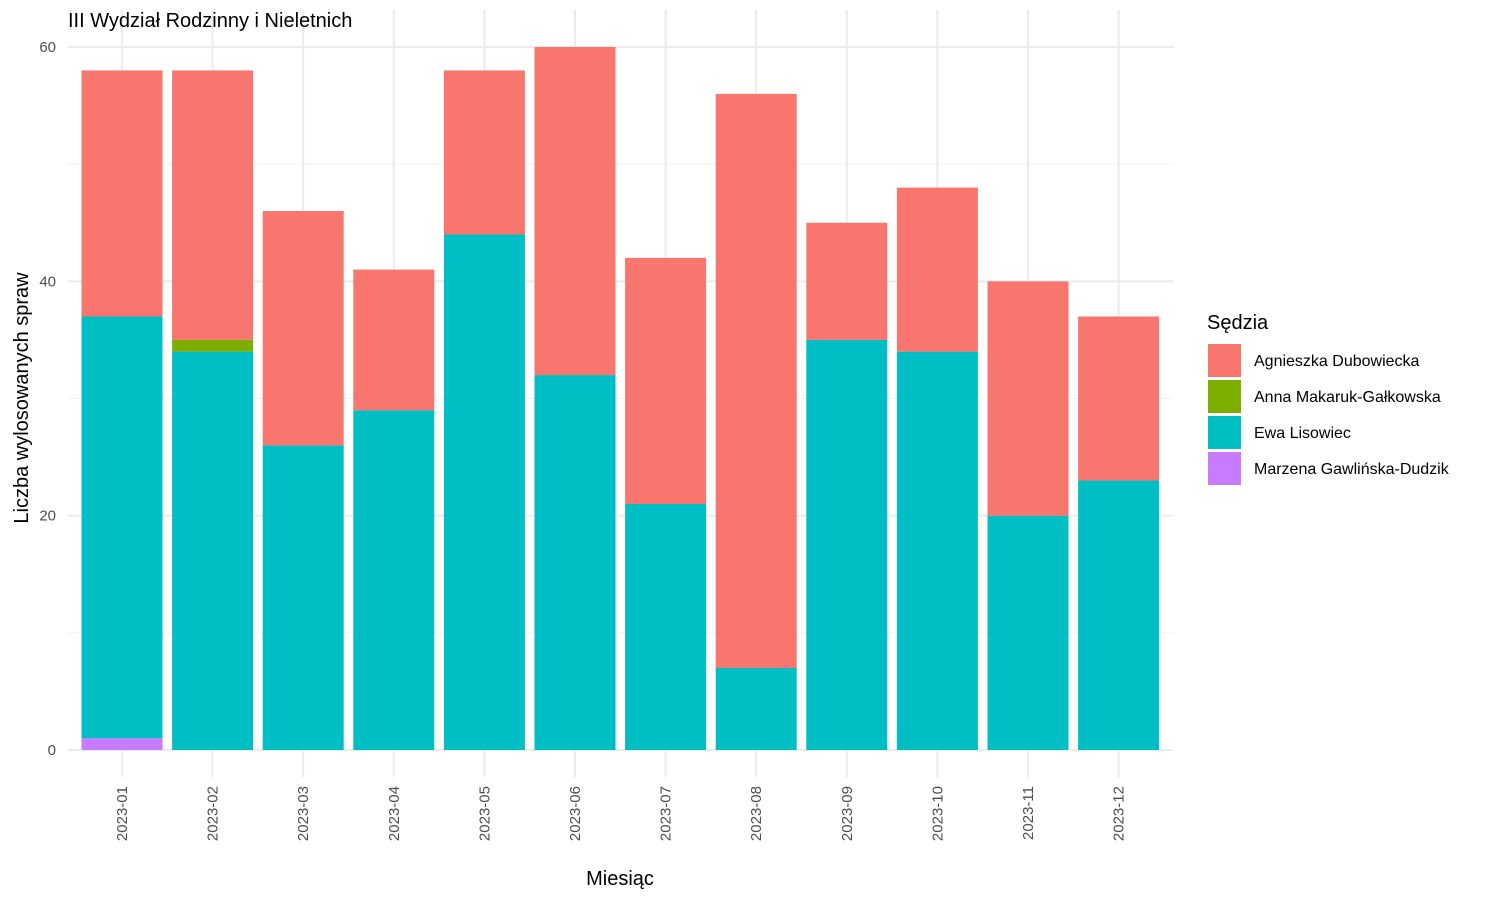 The width and height of the screenshot is (1500, 900). What do you see at coordinates (937, 813) in the screenshot?
I see `x-tick-label: 2023-10` at bounding box center [937, 813].